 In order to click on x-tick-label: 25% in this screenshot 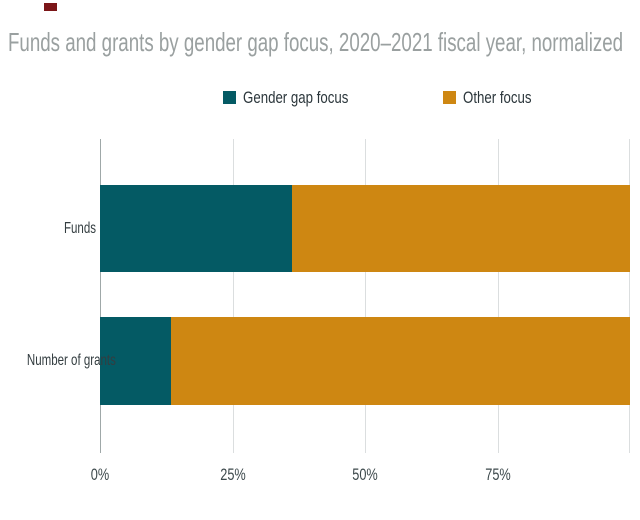, I will do `click(232, 474)`.